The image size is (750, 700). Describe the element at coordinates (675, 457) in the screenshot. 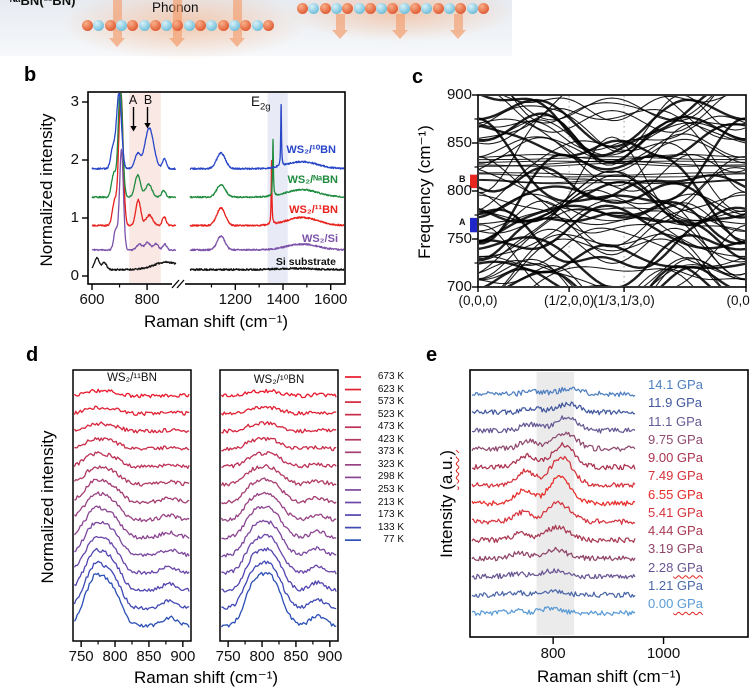

I see `e-pressure-label: 9.00 GPa` at that location.